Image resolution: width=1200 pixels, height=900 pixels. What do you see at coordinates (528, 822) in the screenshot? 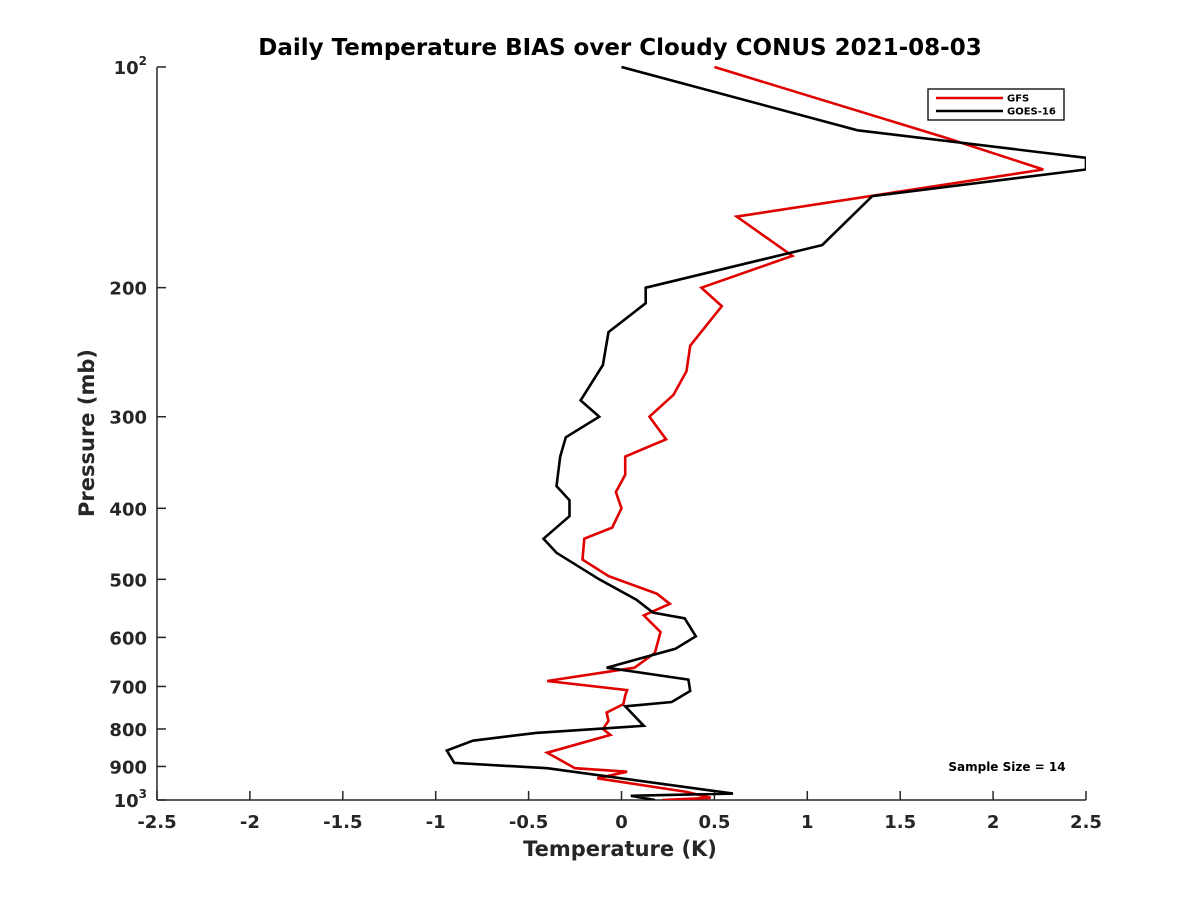
I see `x-tick-label: -0.5` at bounding box center [528, 822].